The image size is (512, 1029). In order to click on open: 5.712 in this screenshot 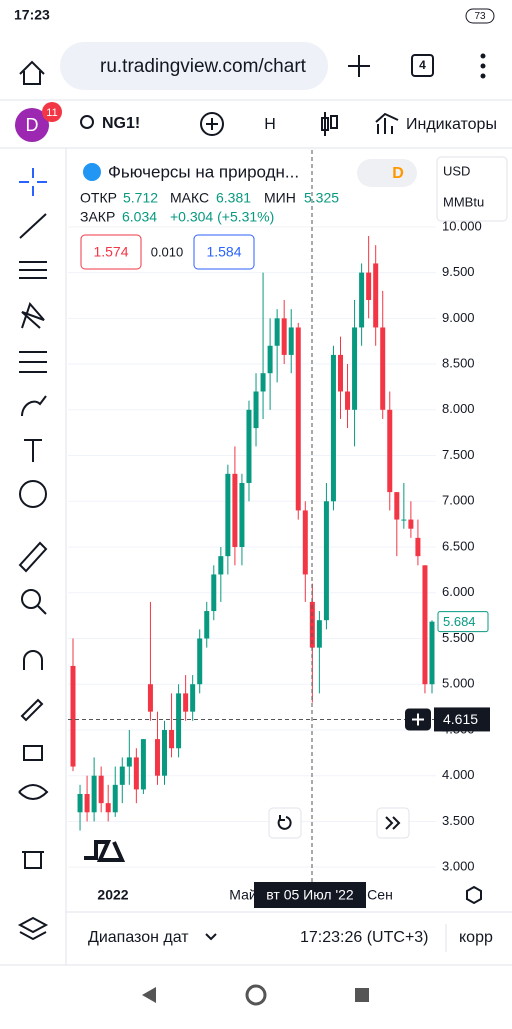, I will do `click(140, 198)`.